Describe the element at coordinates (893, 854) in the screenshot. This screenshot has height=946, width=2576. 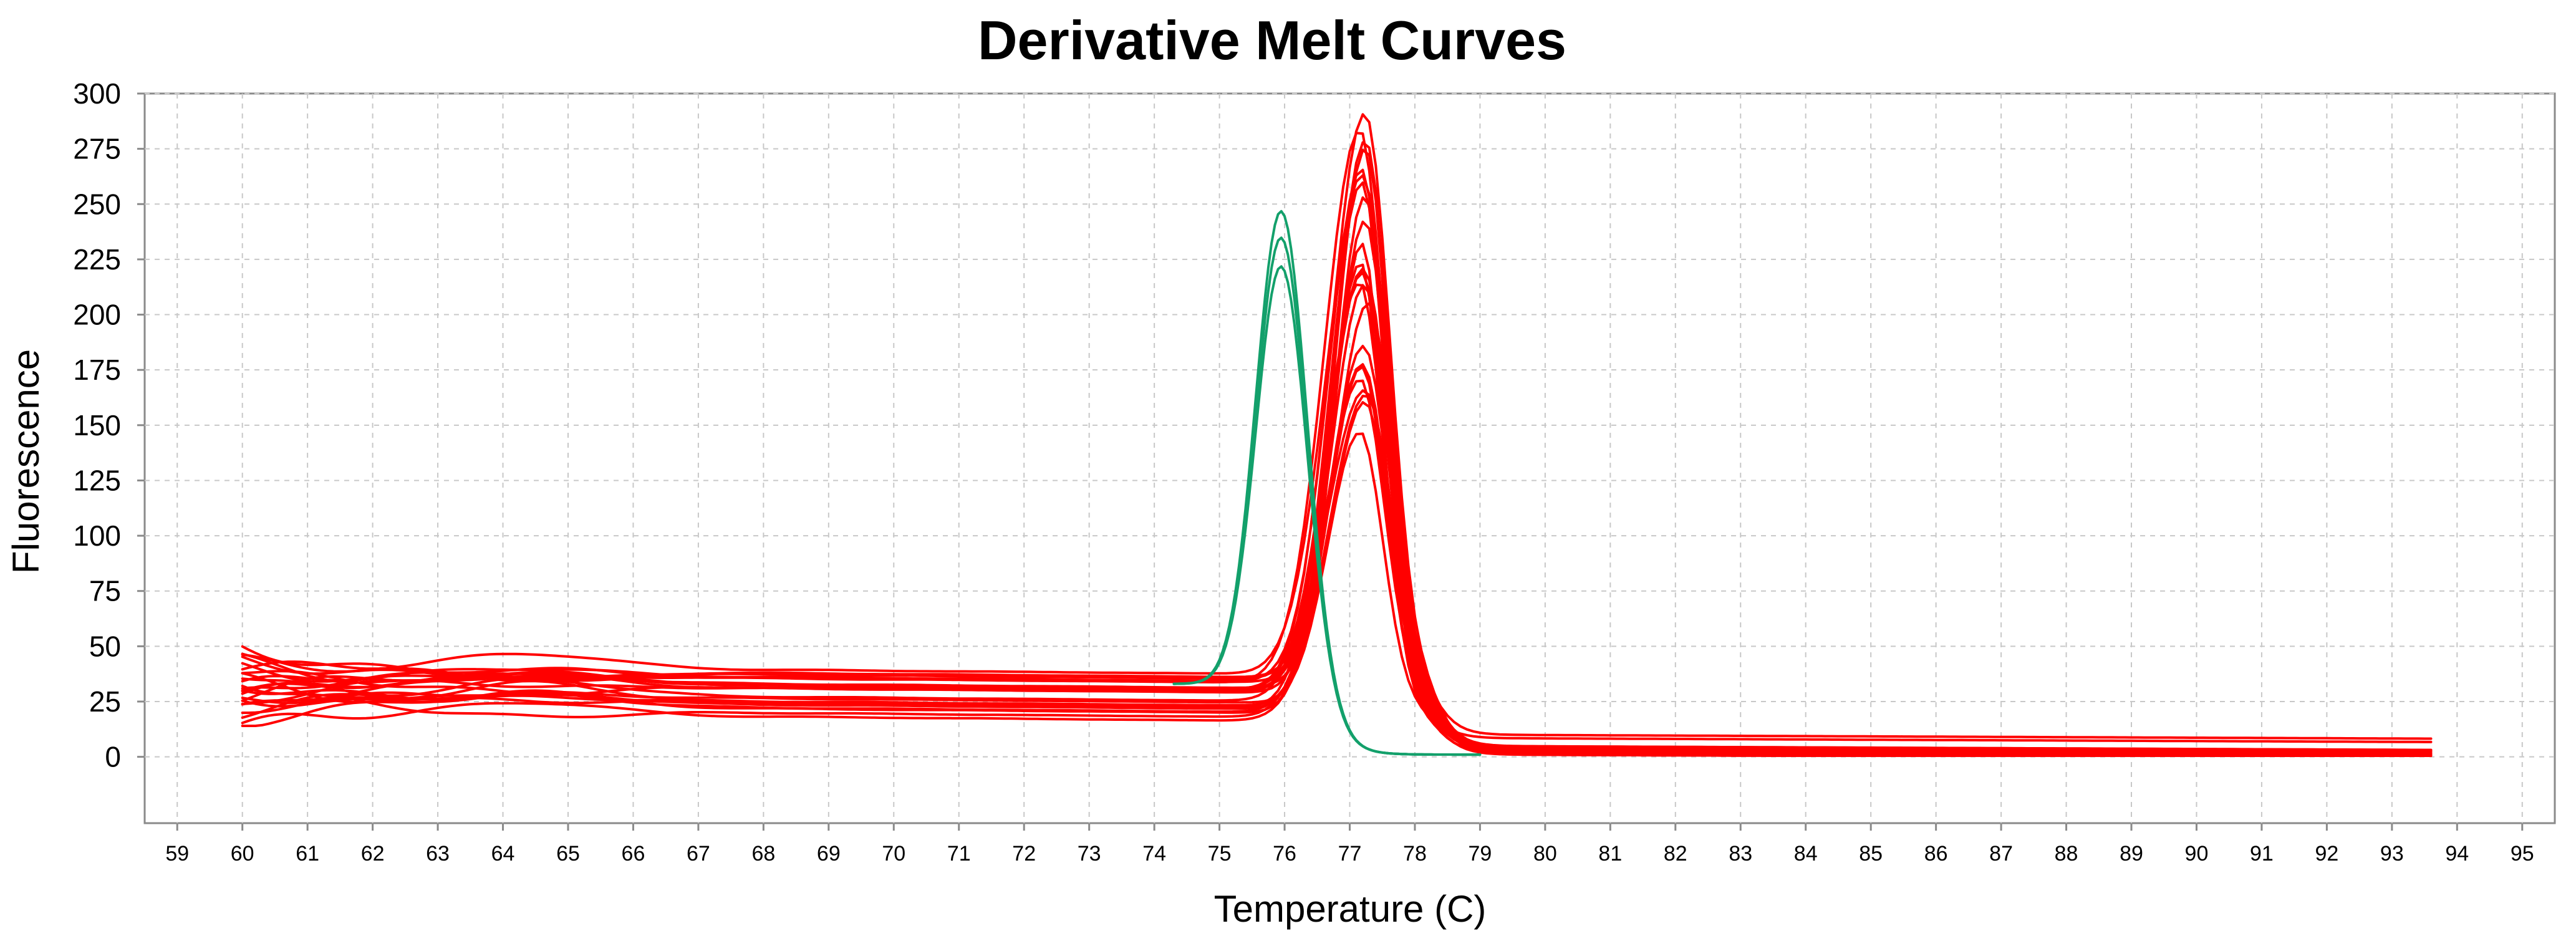
I see `x-tick-label: 70` at that location.